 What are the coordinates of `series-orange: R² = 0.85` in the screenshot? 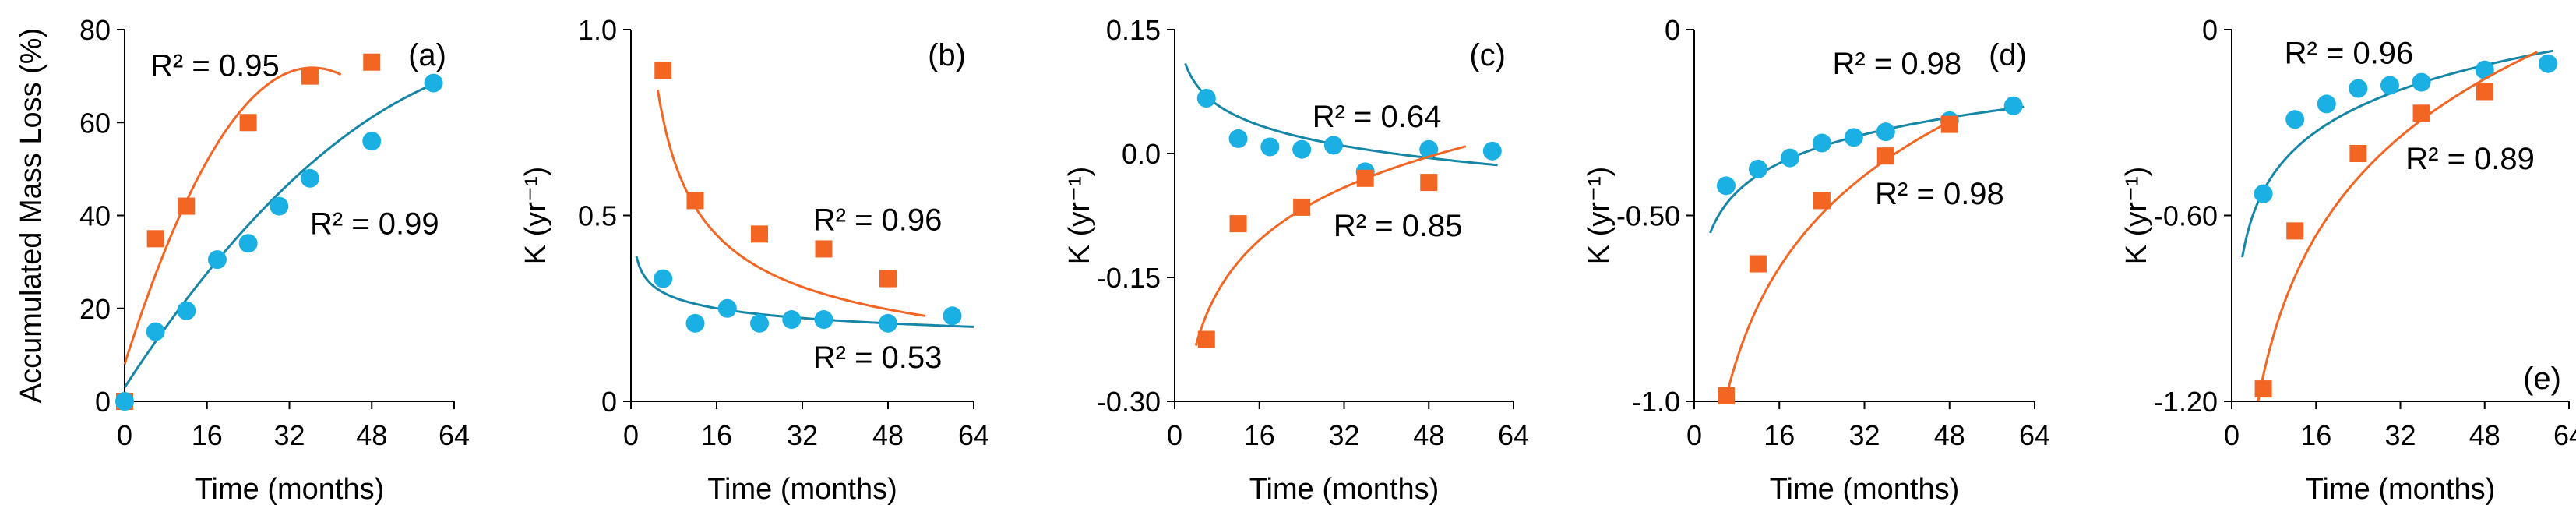 It's located at (1330, 246).